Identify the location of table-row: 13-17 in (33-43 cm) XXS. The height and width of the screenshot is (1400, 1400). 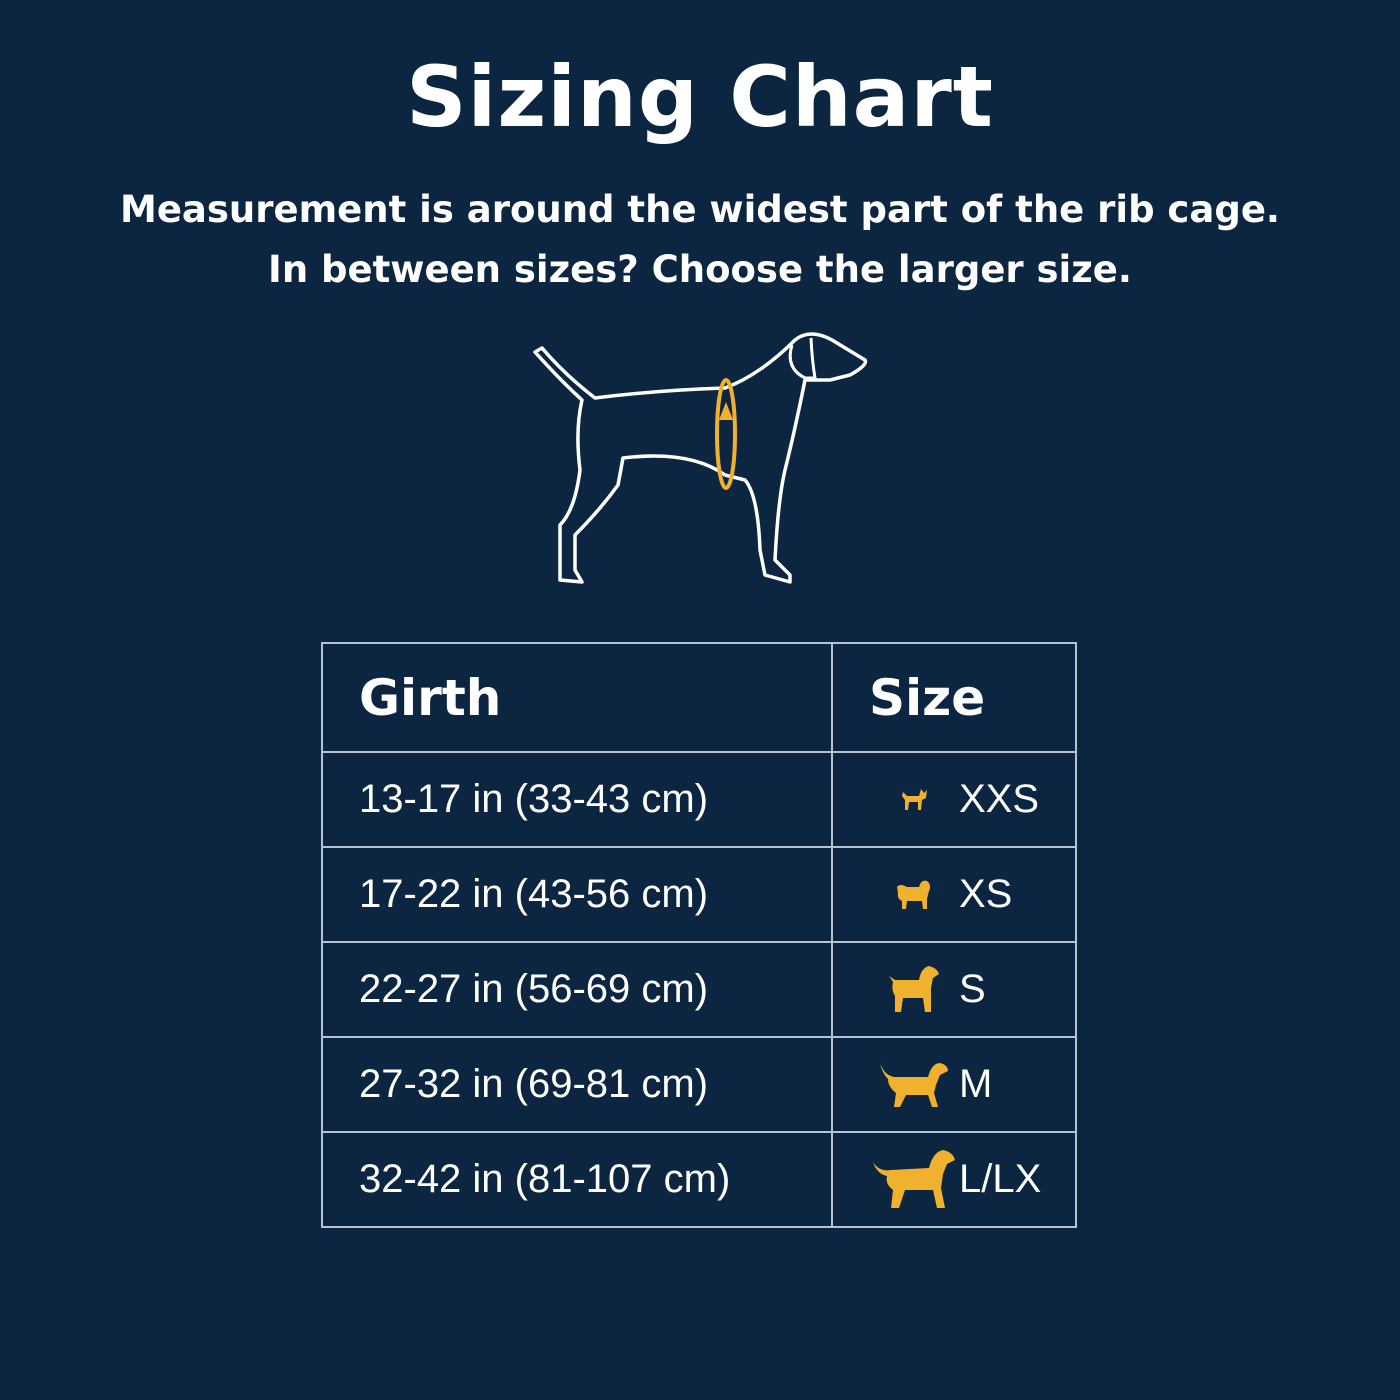
(699, 799).